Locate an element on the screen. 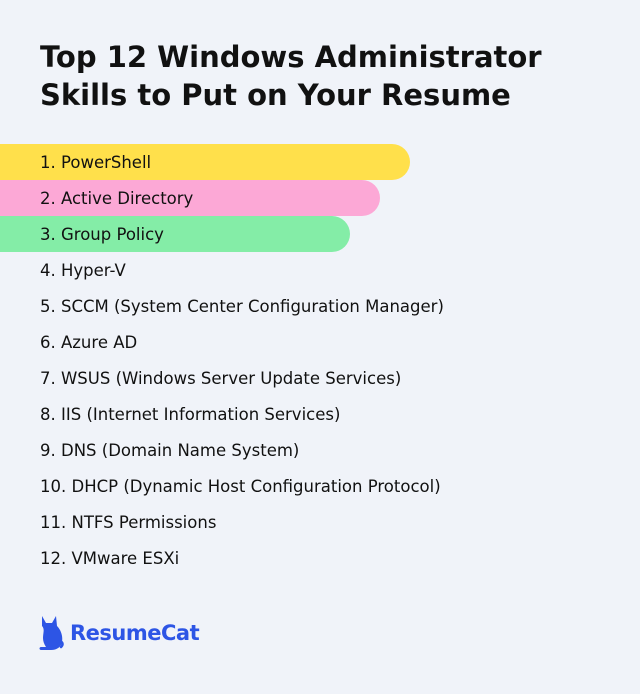 The image size is (640, 694). skill-item: 7. WSUS (Windows Server Update Services) is located at coordinates (221, 378).